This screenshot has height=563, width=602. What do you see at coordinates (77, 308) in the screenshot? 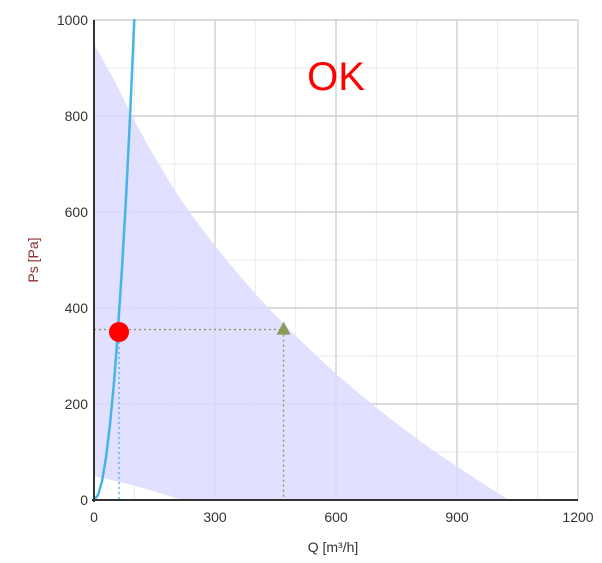
I see `y-tick-label: 400` at bounding box center [77, 308].